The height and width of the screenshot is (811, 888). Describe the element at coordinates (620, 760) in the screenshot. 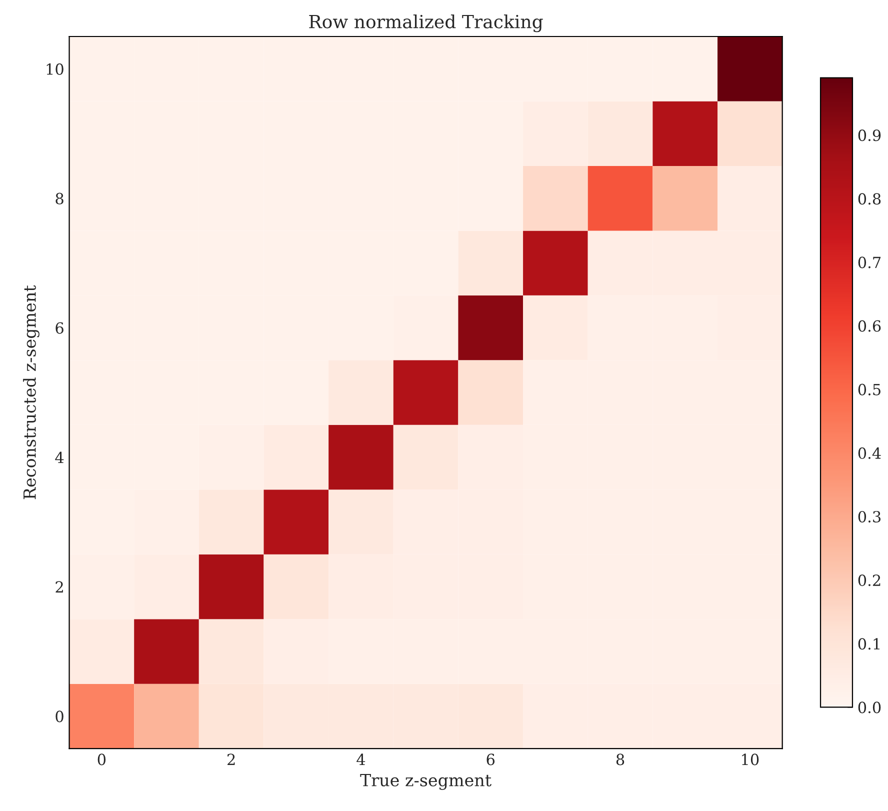

I see `x-tick-label: 8` at that location.